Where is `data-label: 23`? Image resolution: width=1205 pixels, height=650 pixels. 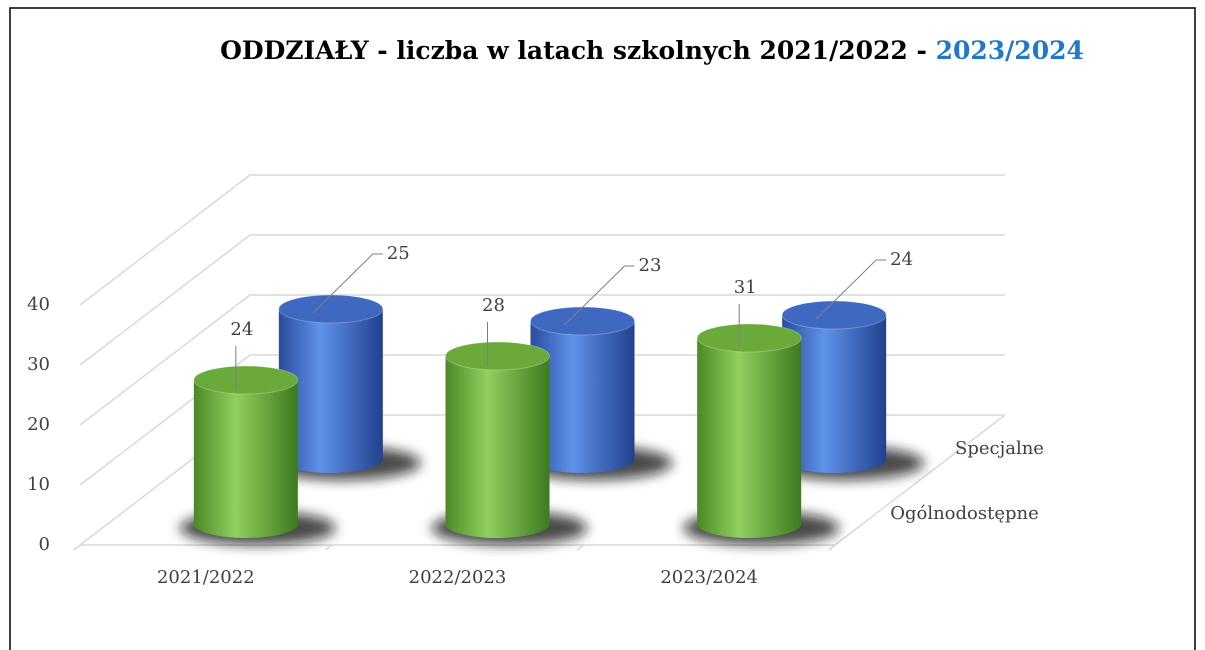
data-label: 23 is located at coordinates (650, 265).